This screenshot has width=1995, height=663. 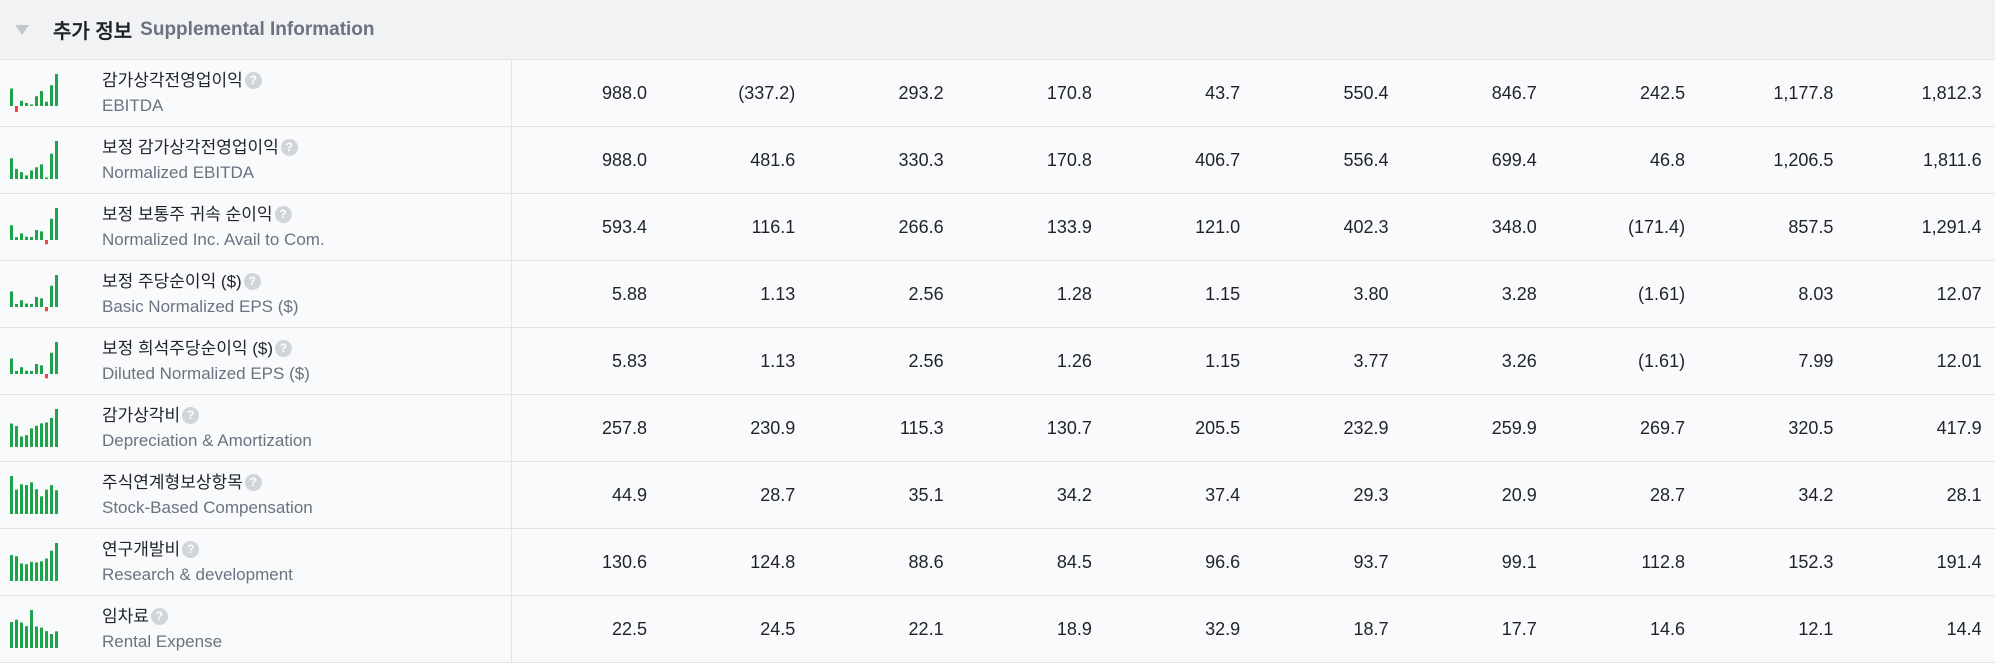 I want to click on row-label: 보정 주당순이익 ($)? Basic Normalized EPS ($), so click(x=256, y=294).